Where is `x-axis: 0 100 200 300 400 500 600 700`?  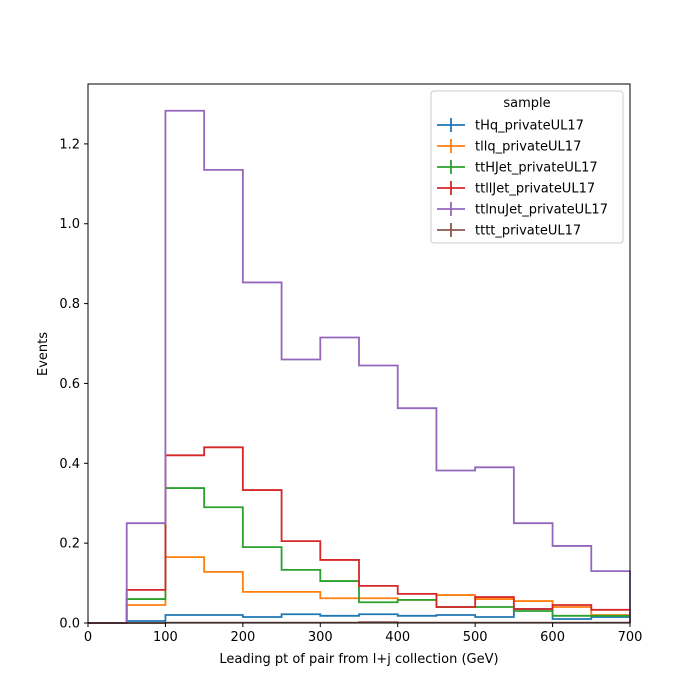 x-axis: 0 100 200 300 400 500 600 700 is located at coordinates (363, 634).